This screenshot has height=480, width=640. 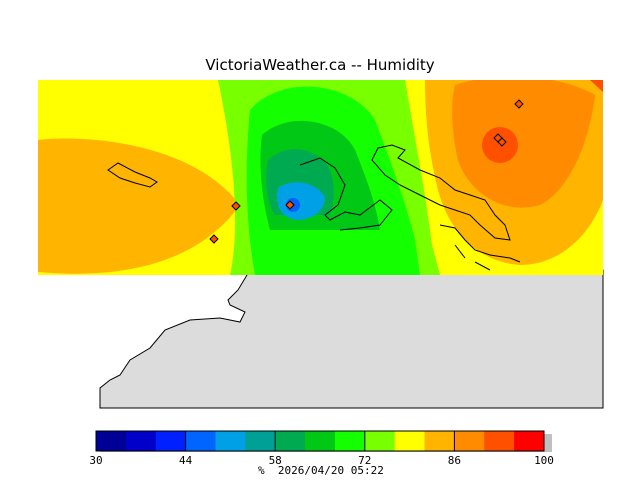 I want to click on colorbar-unit-timestamp: % 2026/04/20 05:22, so click(x=321, y=470).